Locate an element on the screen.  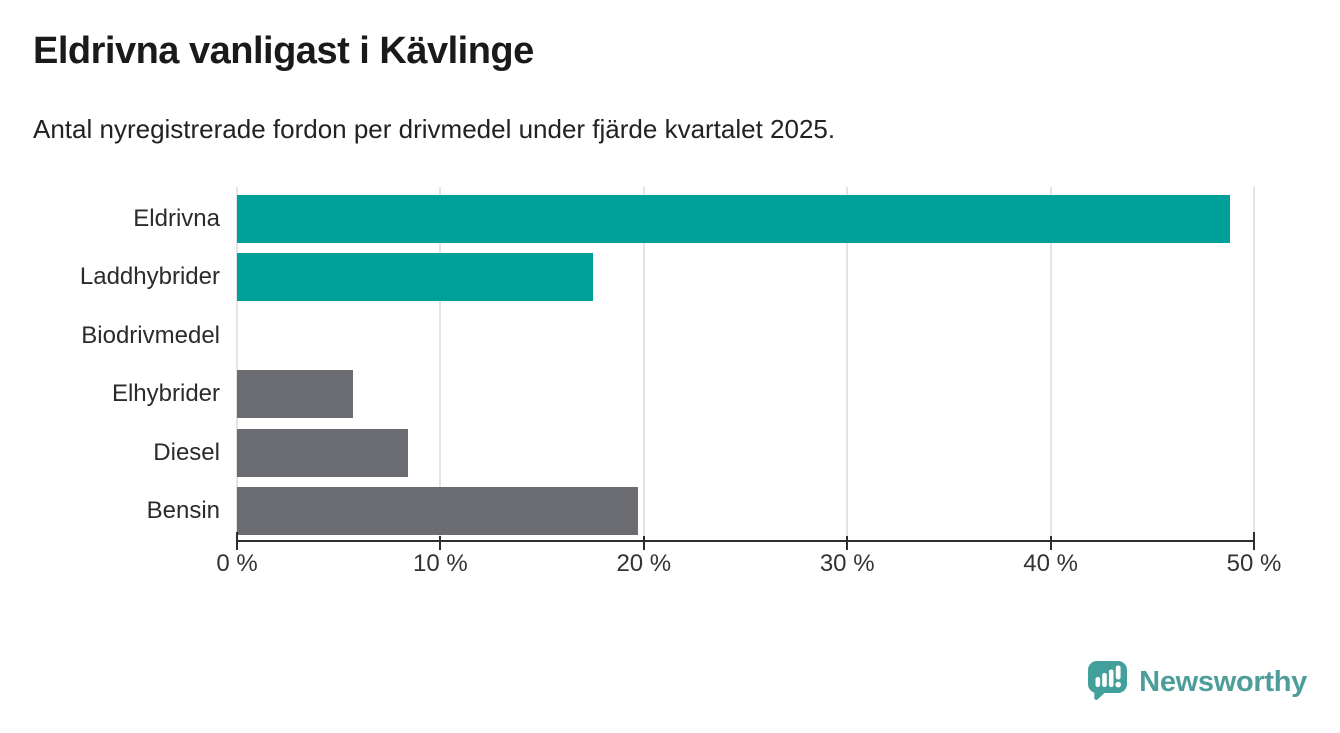
bar-row: Elhybrider is located at coordinates (627, 394).